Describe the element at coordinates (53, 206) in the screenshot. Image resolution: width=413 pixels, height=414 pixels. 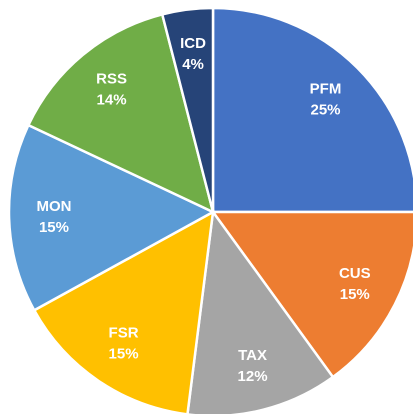
I see `slice-name: MON` at that location.